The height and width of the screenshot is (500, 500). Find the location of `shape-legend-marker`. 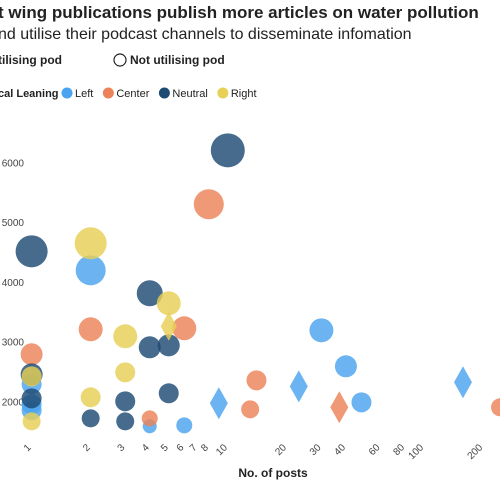

shape-legend-marker is located at coordinates (120, 60).